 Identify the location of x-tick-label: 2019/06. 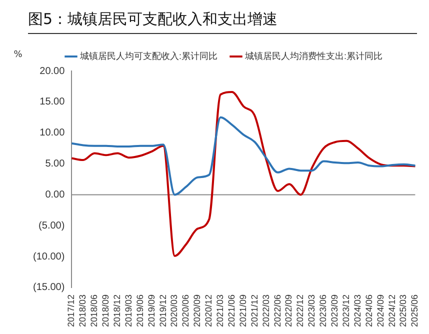
(139, 311).